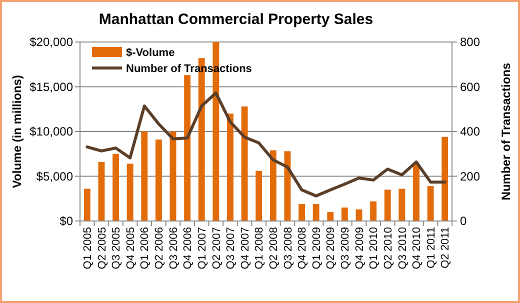  What do you see at coordinates (417, 248) in the screenshot?
I see `x-tick-label: Q4 2010` at bounding box center [417, 248].